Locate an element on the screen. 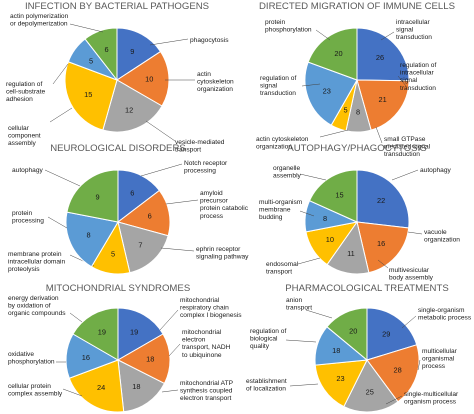 Image resolution: width=474 pixels, height=414 pixels. pie-slice-value: 19 is located at coordinates (134, 332).